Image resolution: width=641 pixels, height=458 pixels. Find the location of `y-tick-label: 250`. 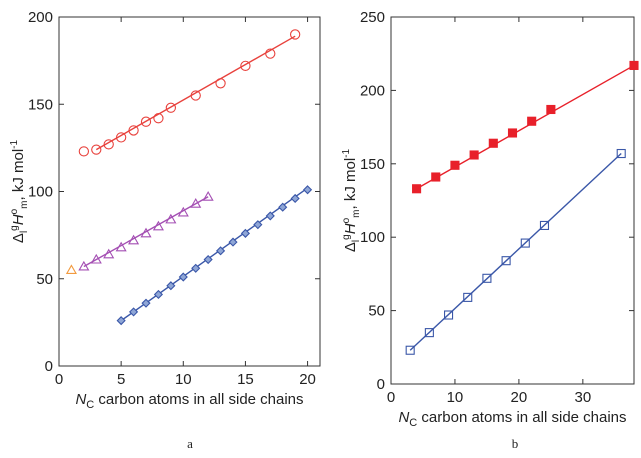

y-tick-label: 250 is located at coordinates (372, 17).